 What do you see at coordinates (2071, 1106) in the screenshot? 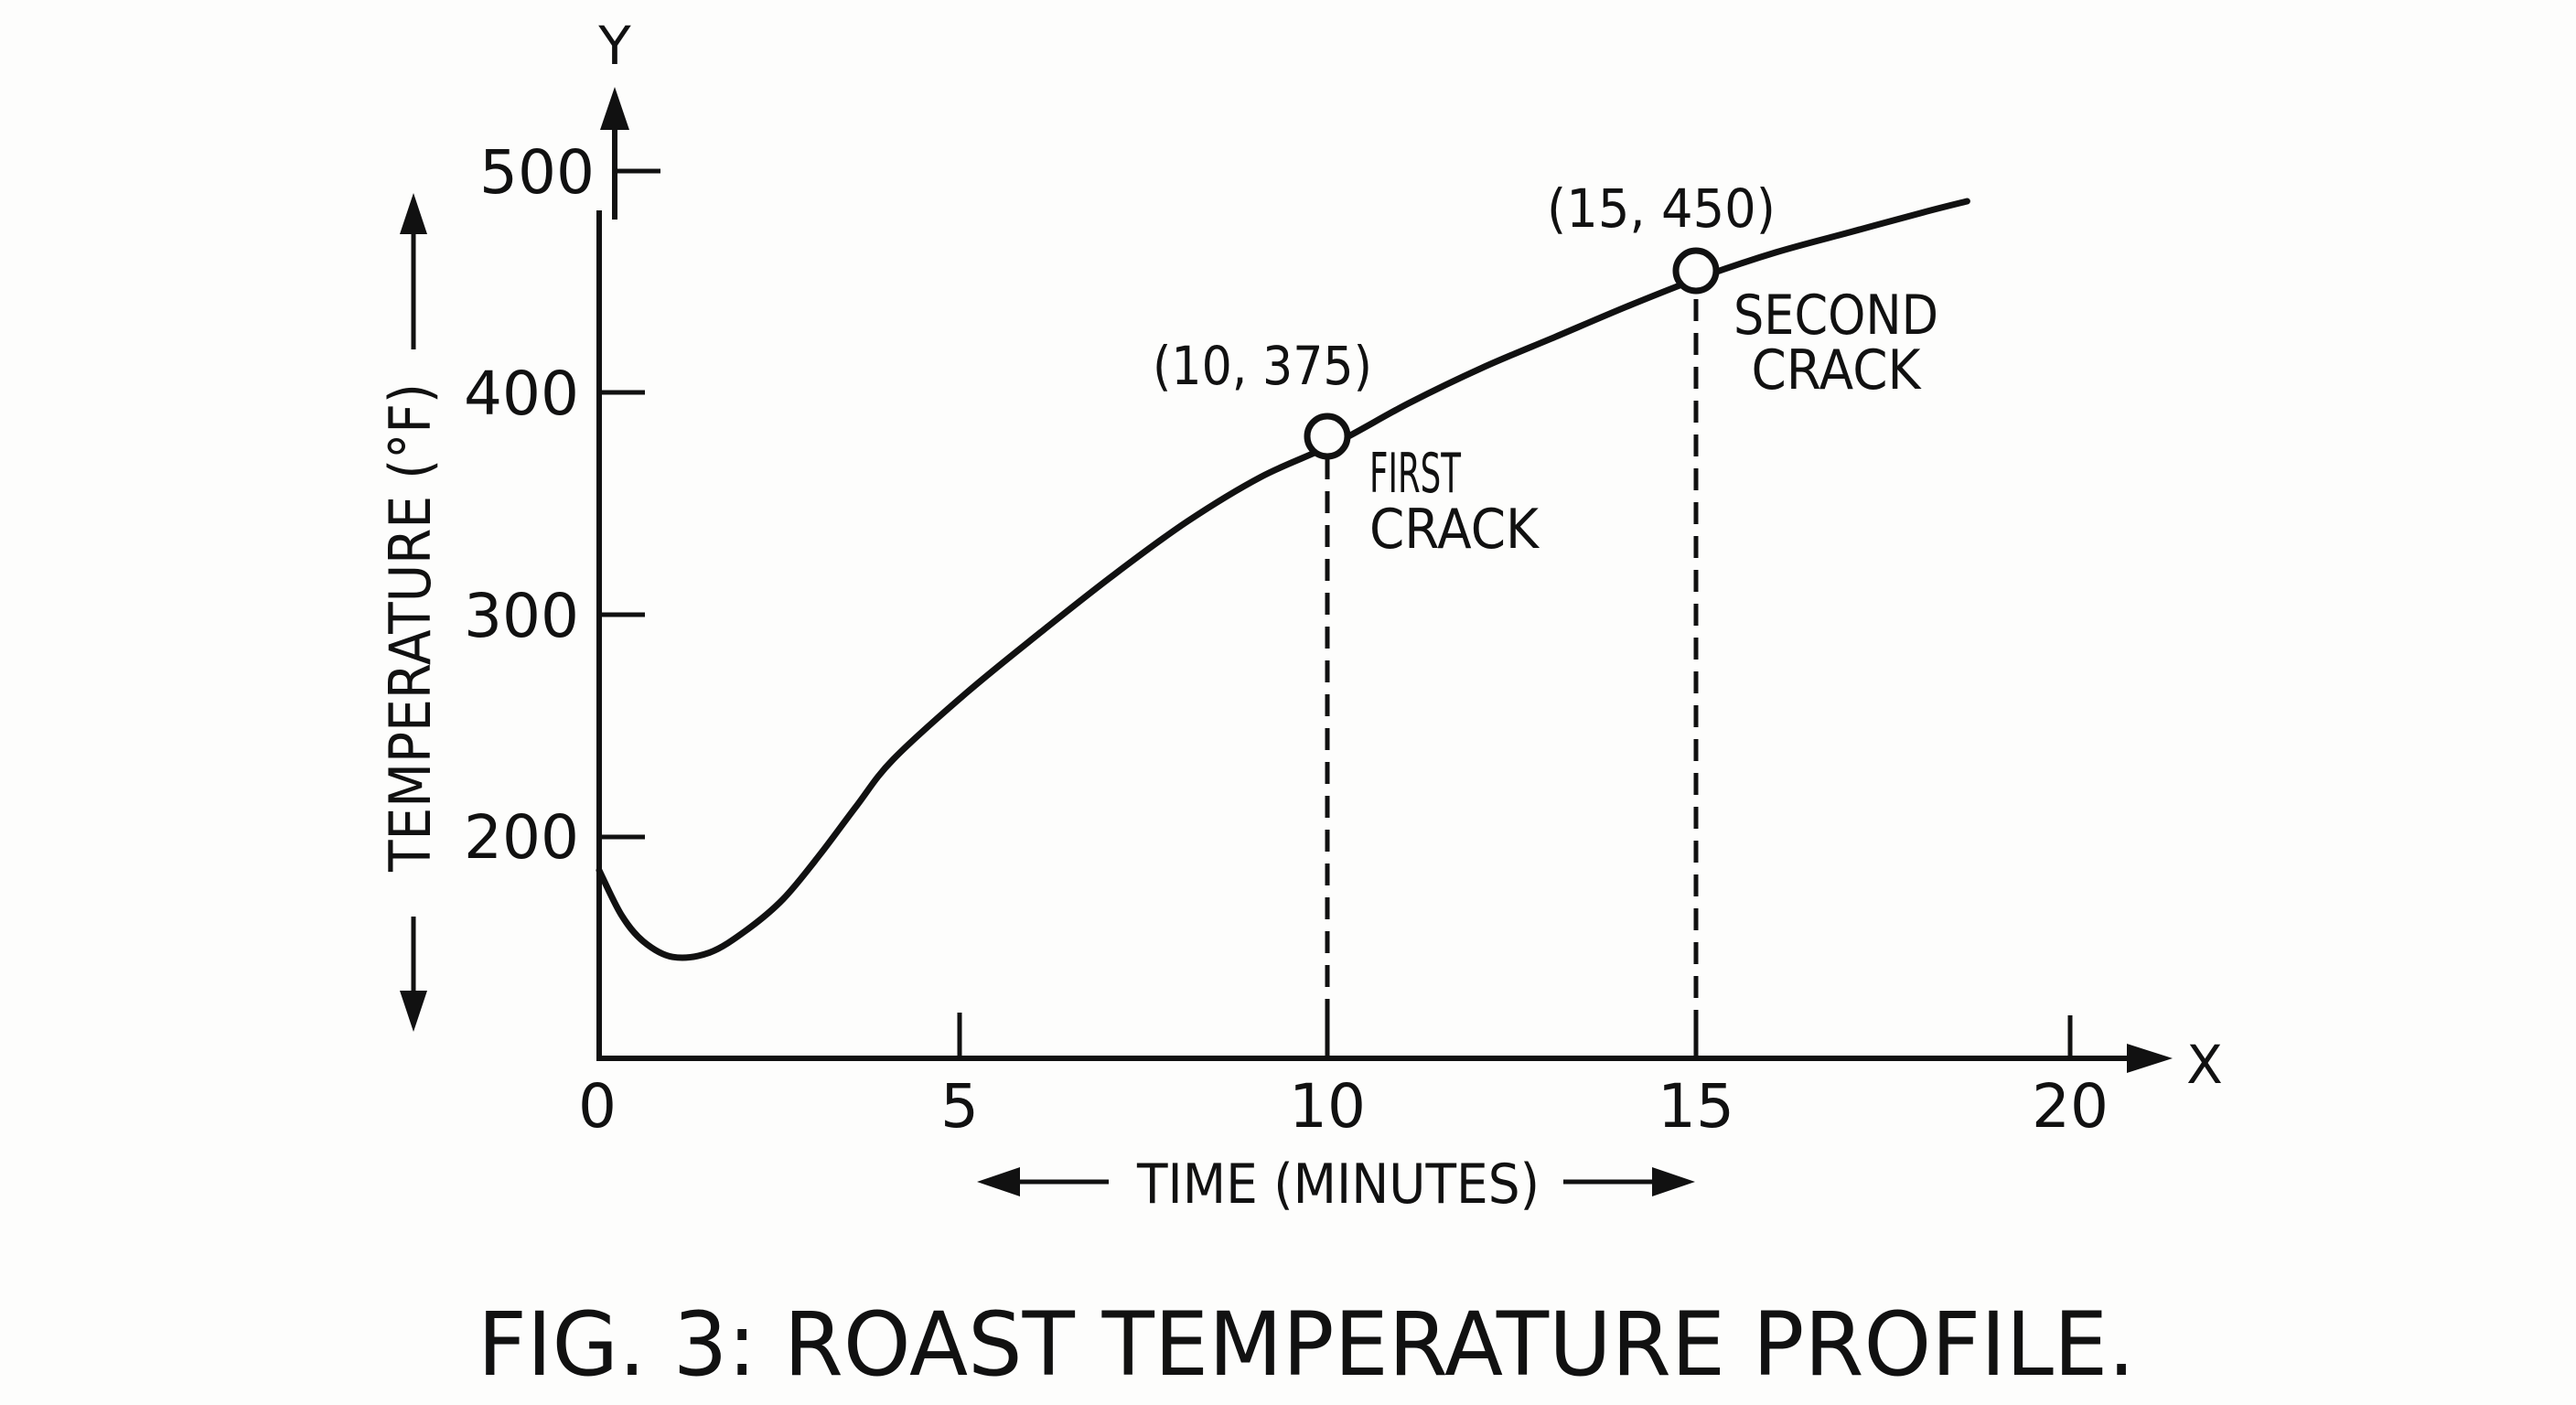
I see `x-tick-20: 20` at bounding box center [2071, 1106].